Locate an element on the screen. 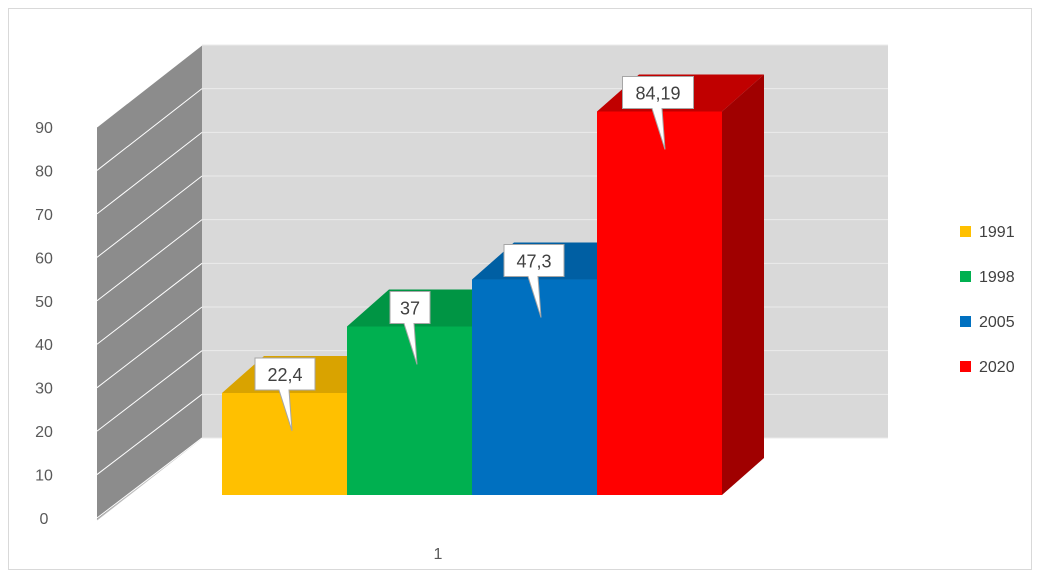  legend-entry-1998: 1998 is located at coordinates (997, 277).